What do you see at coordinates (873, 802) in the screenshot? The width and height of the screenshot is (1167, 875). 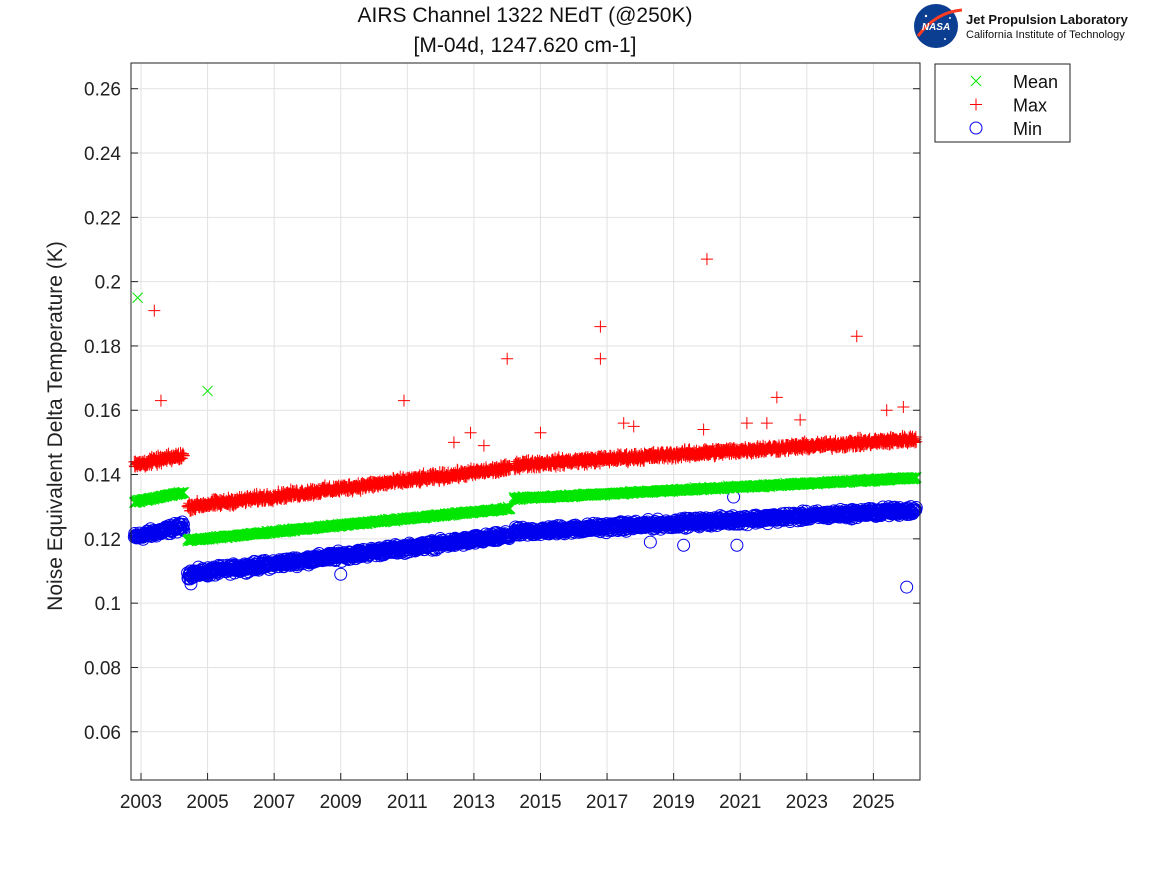 I see `x-tick-label: 2025` at bounding box center [873, 802].